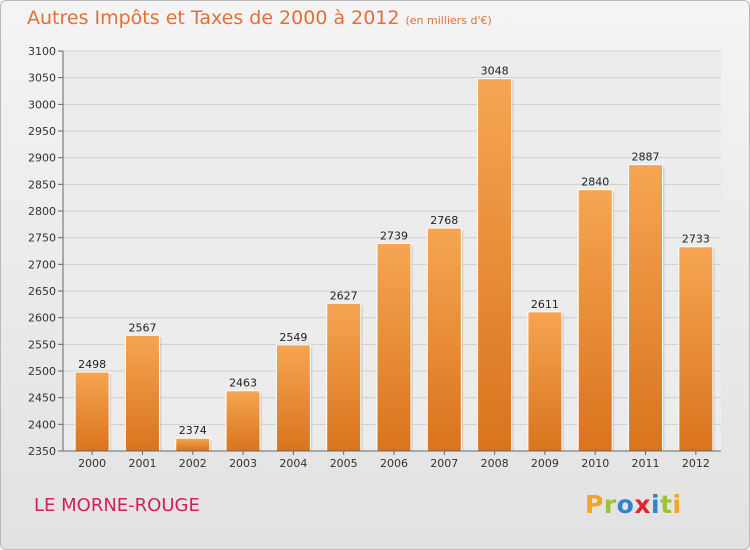 The height and width of the screenshot is (550, 750). What do you see at coordinates (193, 430) in the screenshot?
I see `data-label-2002: 2374` at bounding box center [193, 430].